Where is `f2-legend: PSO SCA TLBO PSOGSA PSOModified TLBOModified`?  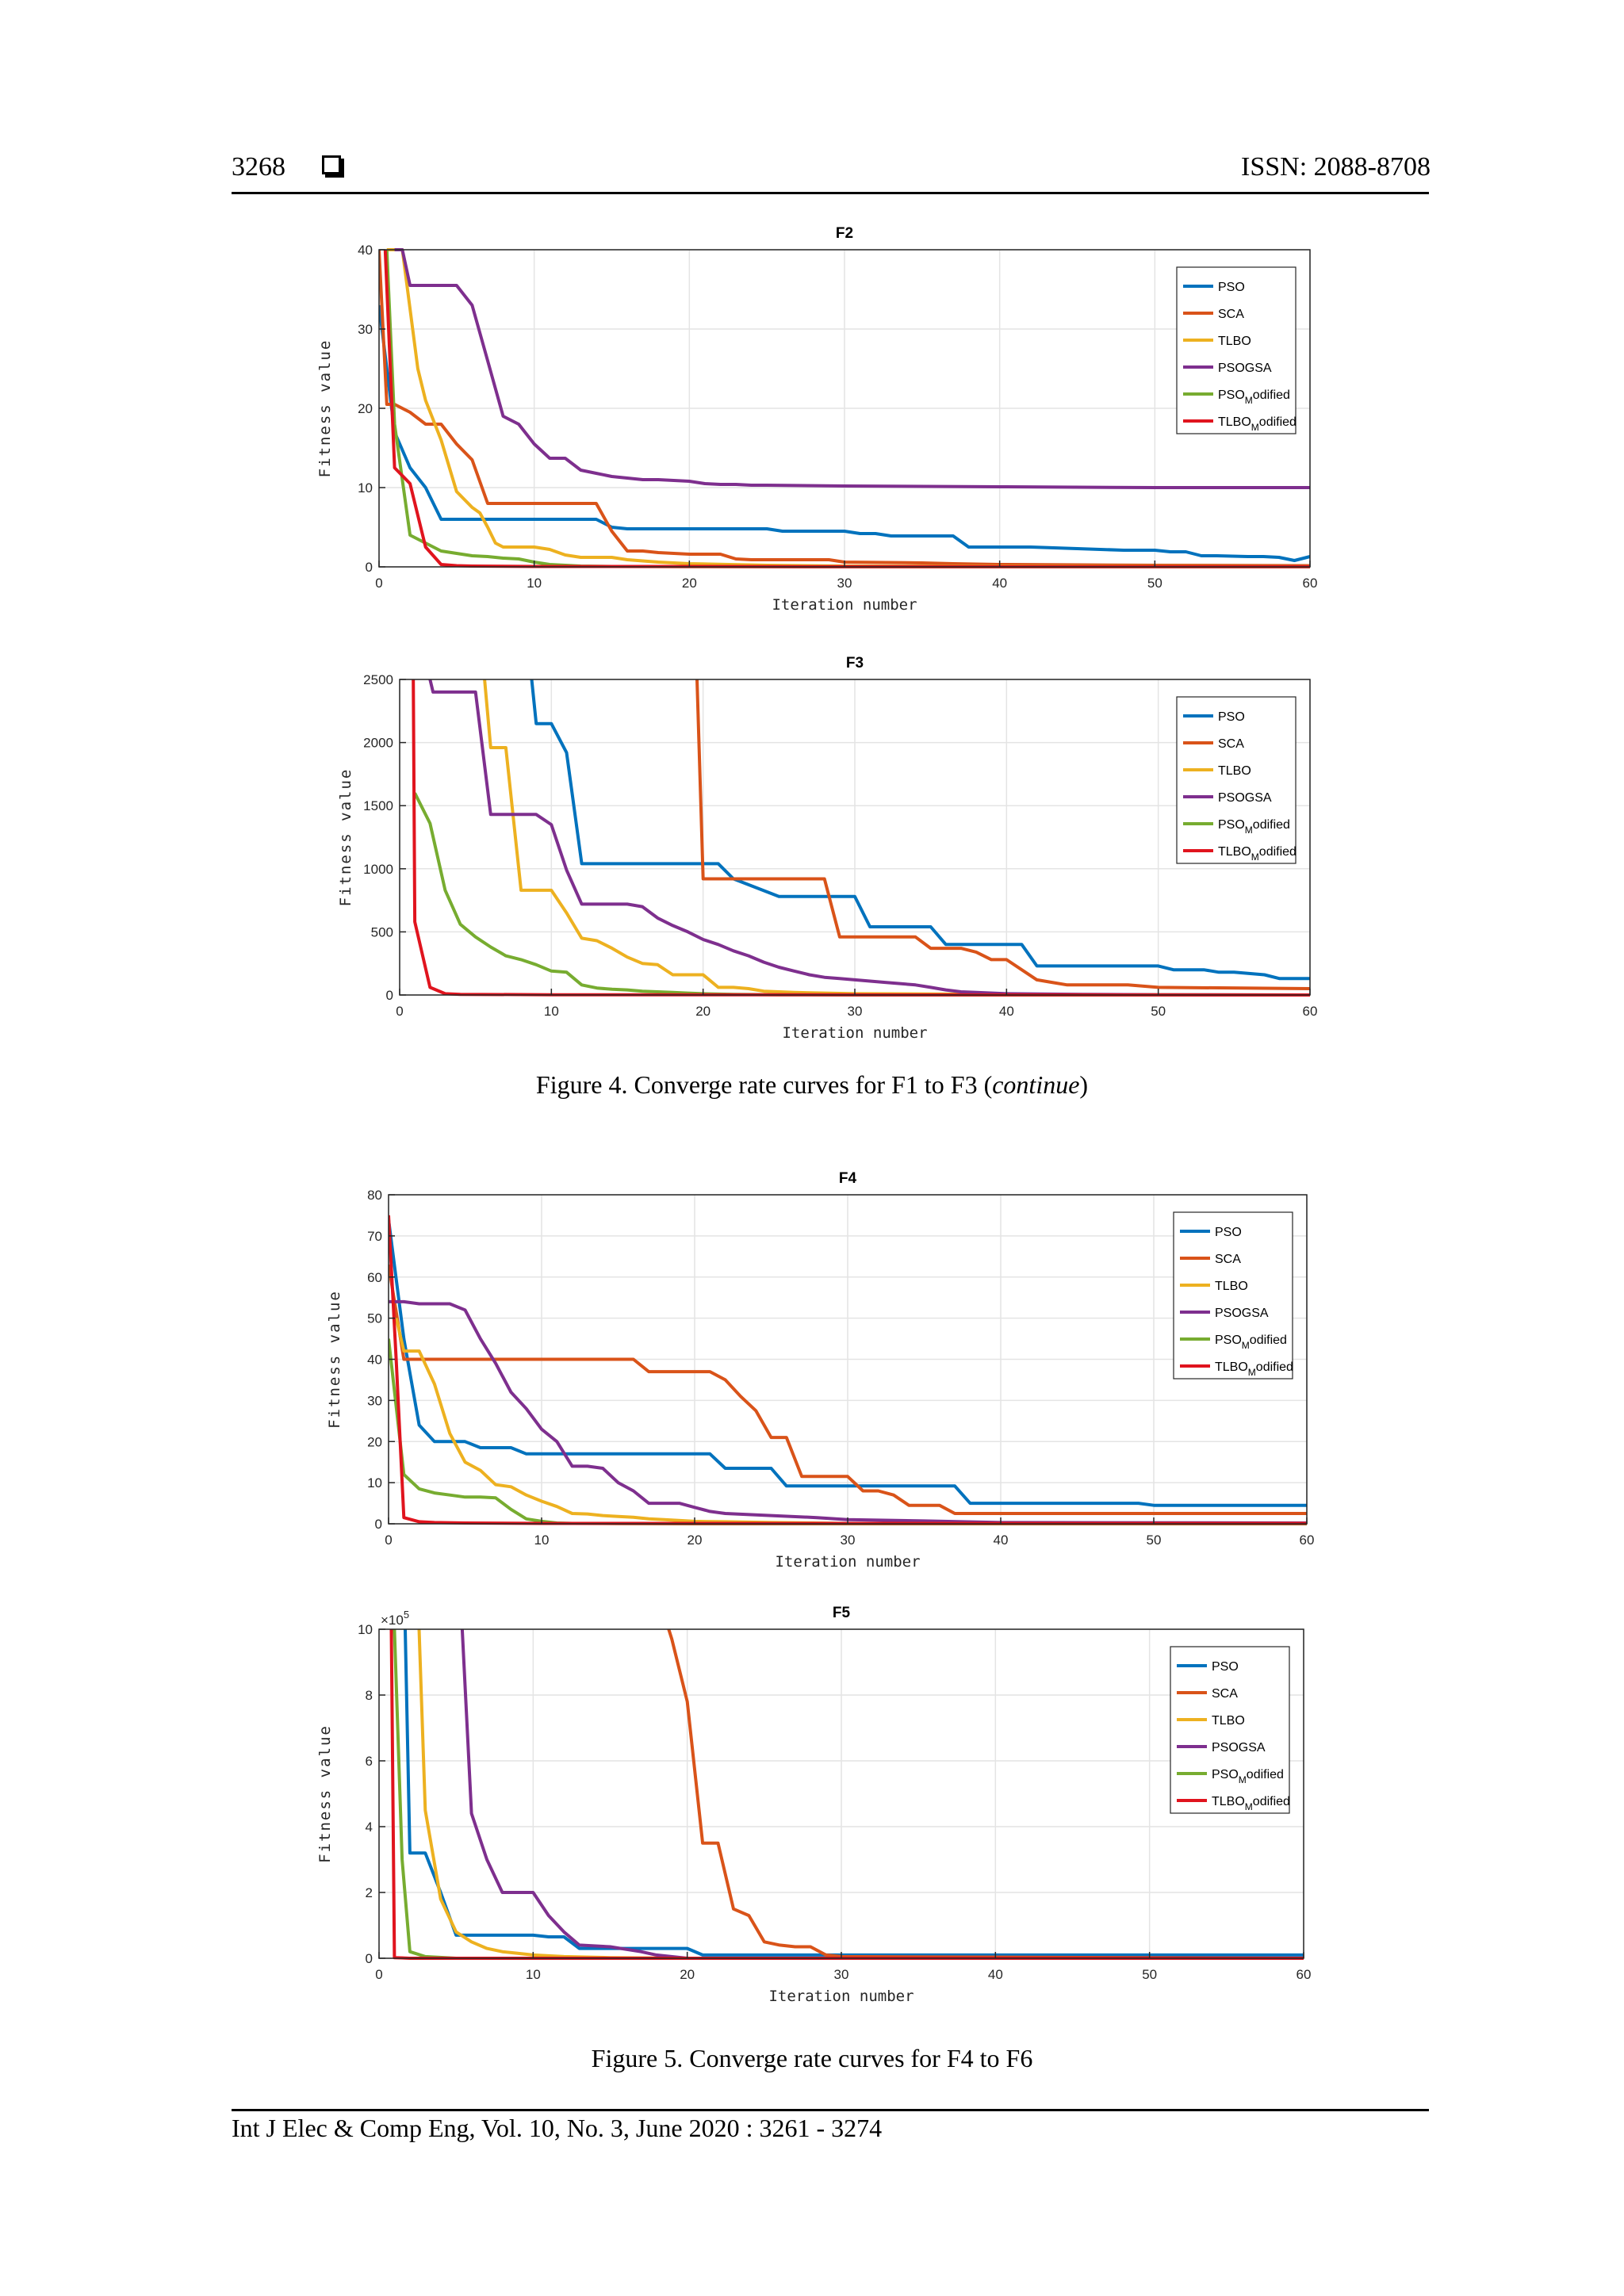 f2-legend: PSO SCA TLBO PSOGSA PSOModified TLBOModified is located at coordinates (1236, 350).